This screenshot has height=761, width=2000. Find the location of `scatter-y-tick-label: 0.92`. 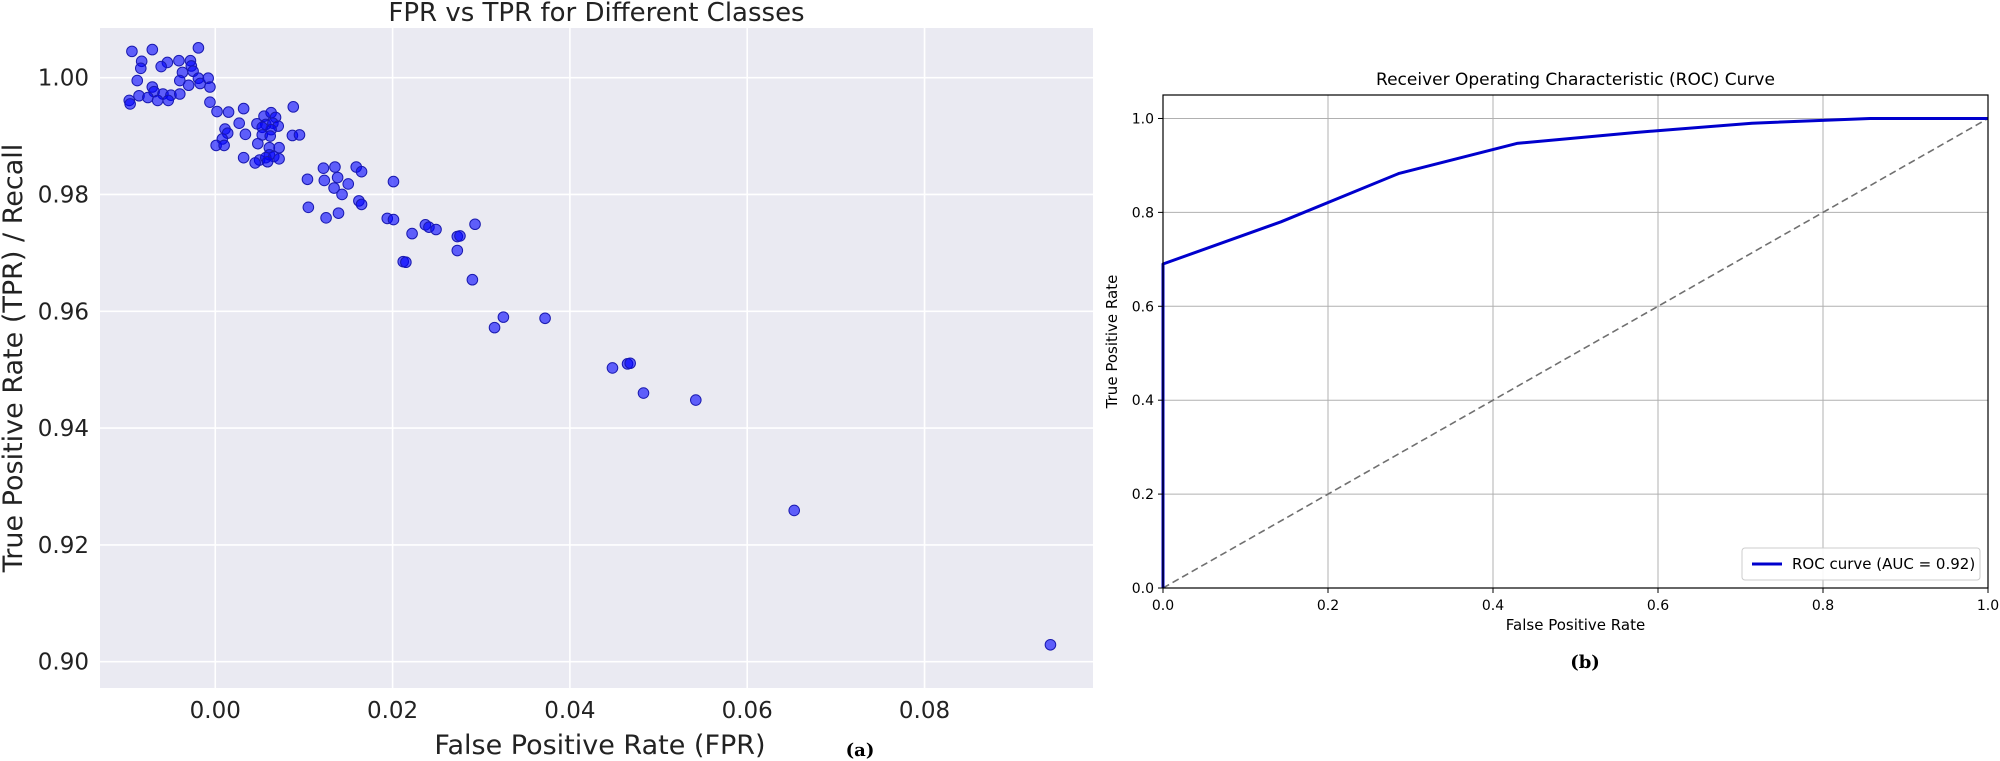

scatter-y-tick-label: 0.92 is located at coordinates (63, 546).